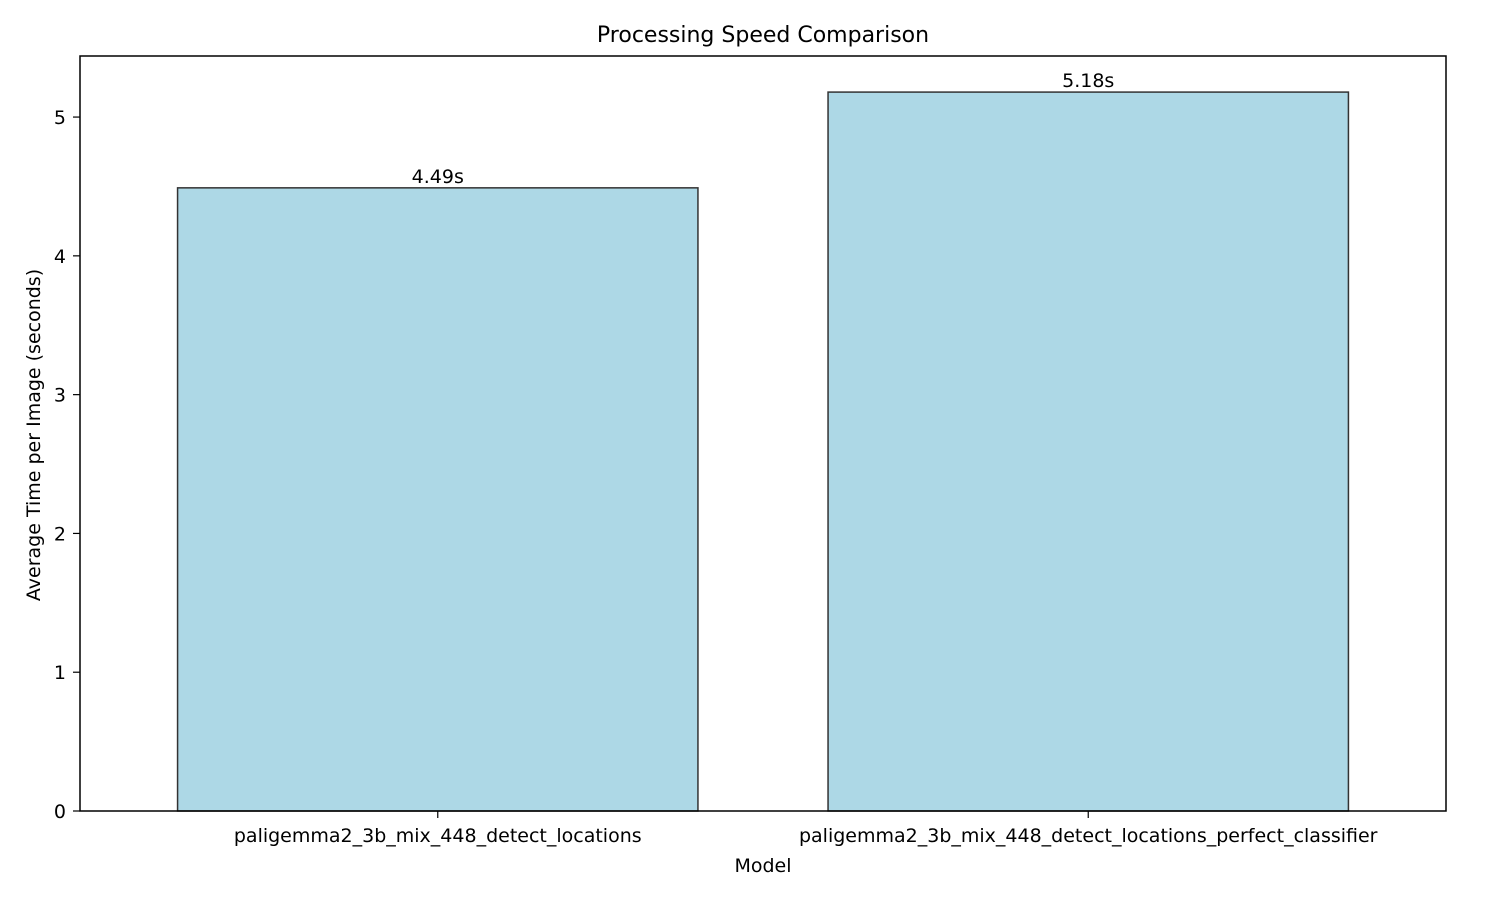  I want to click on y-axis-ticks: 0 1 2 3 4 5, so click(67, 465).